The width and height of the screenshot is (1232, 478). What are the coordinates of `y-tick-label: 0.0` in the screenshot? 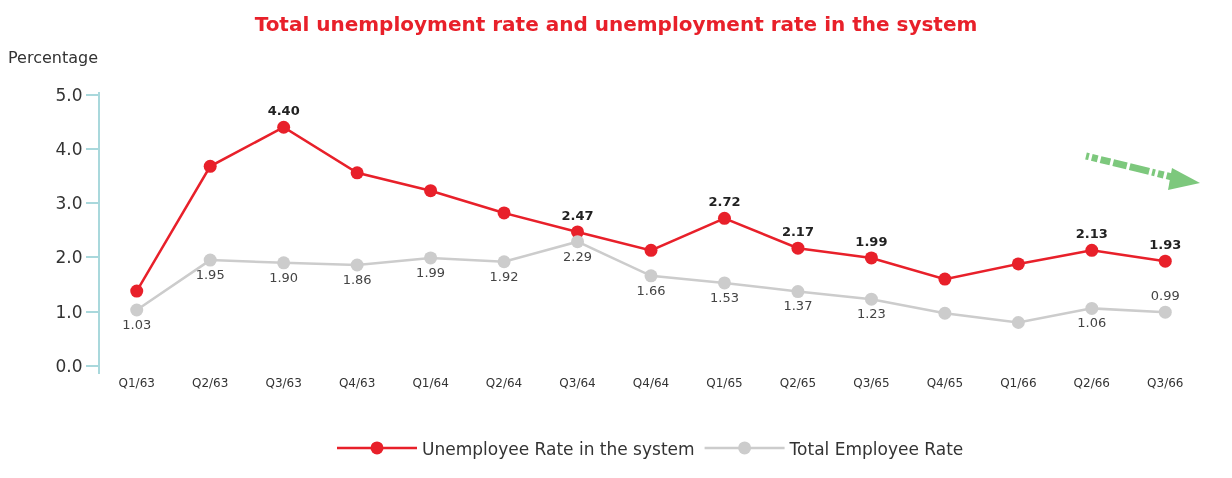 It's located at (69, 365).